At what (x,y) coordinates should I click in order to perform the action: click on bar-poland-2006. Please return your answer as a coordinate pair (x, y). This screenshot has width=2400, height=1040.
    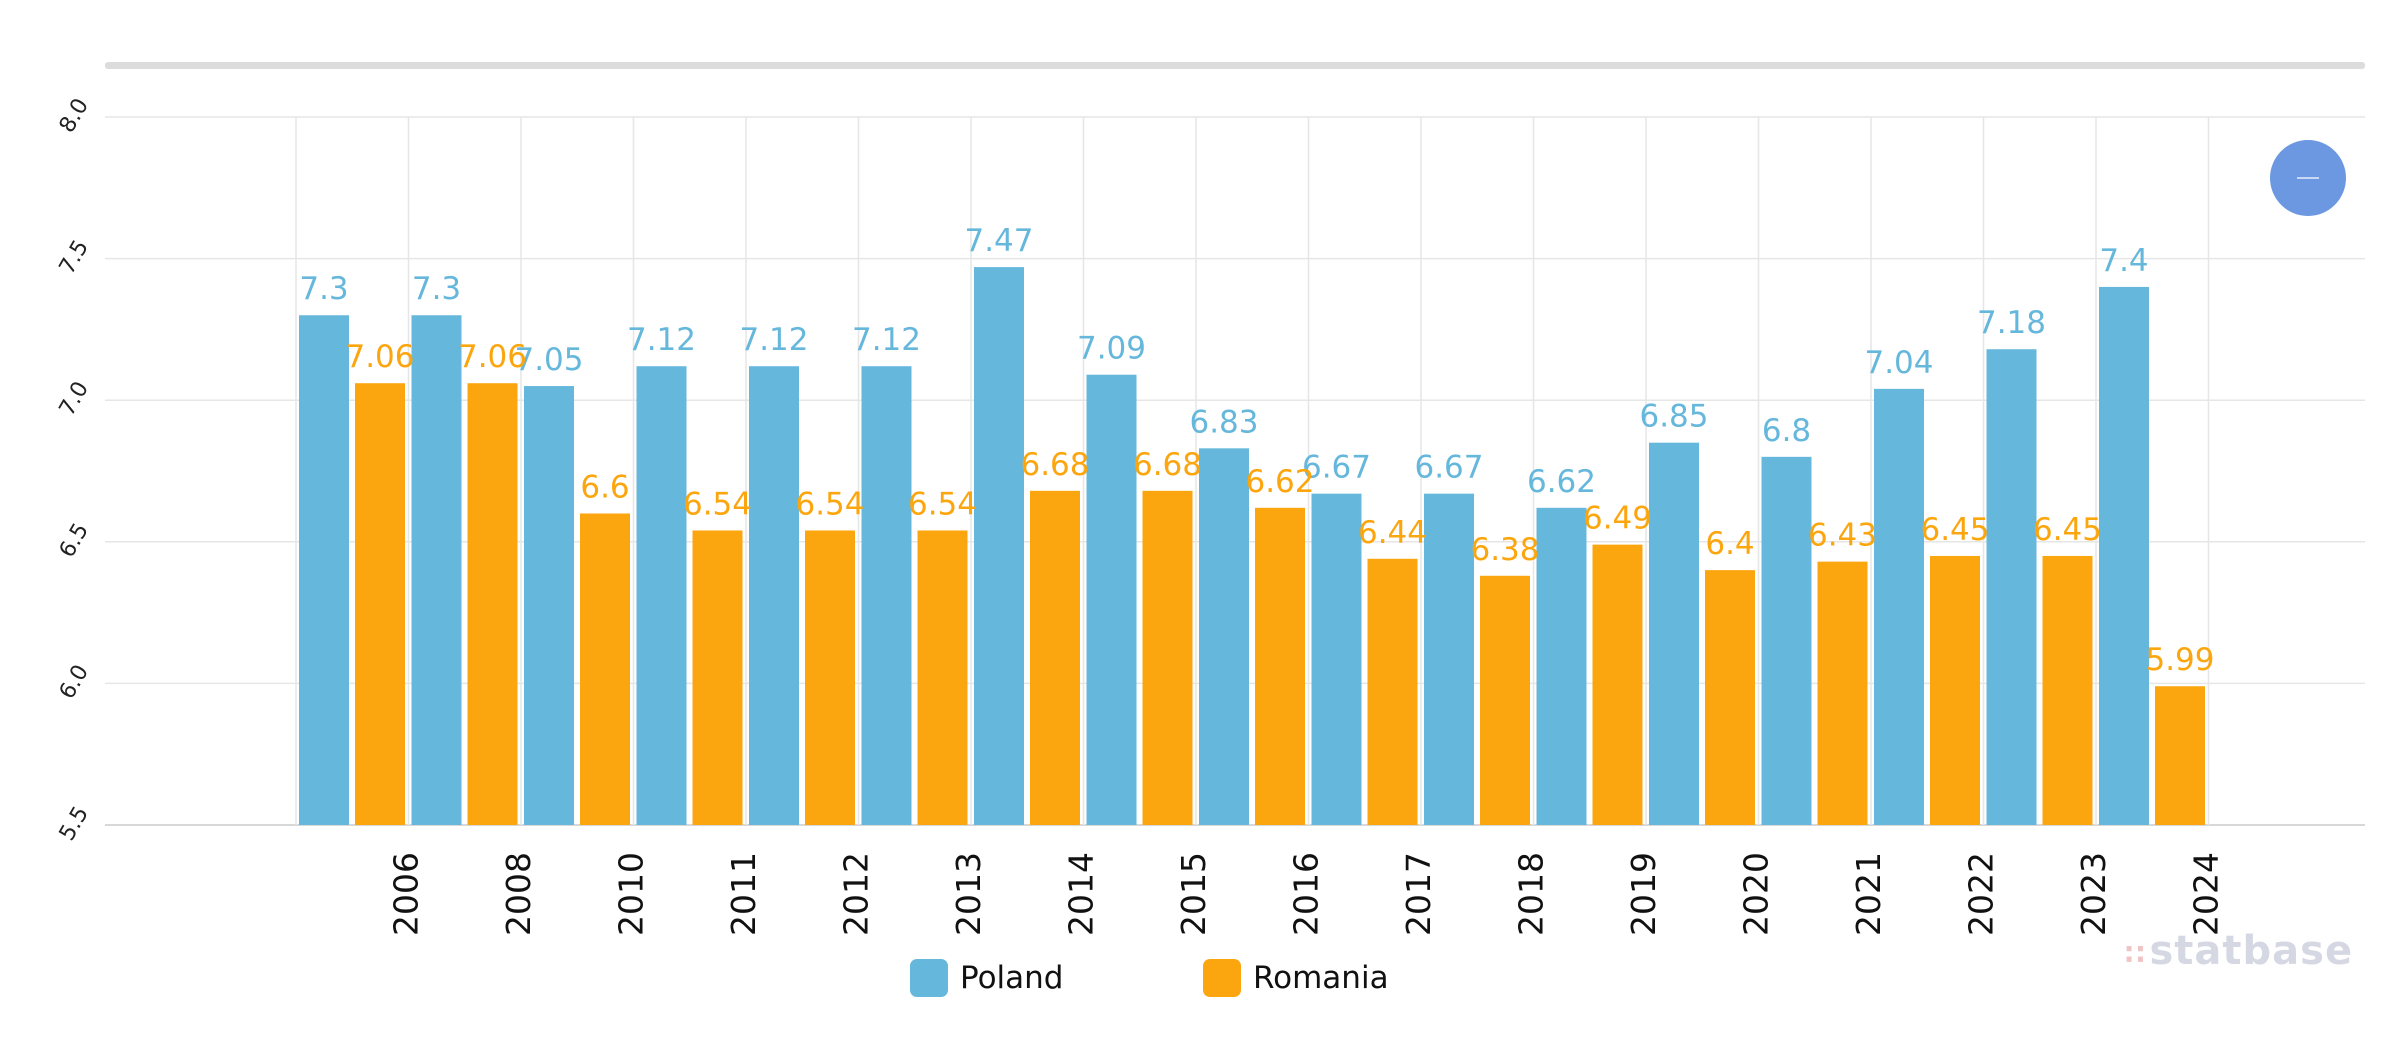
    Looking at the image, I should click on (324, 570).